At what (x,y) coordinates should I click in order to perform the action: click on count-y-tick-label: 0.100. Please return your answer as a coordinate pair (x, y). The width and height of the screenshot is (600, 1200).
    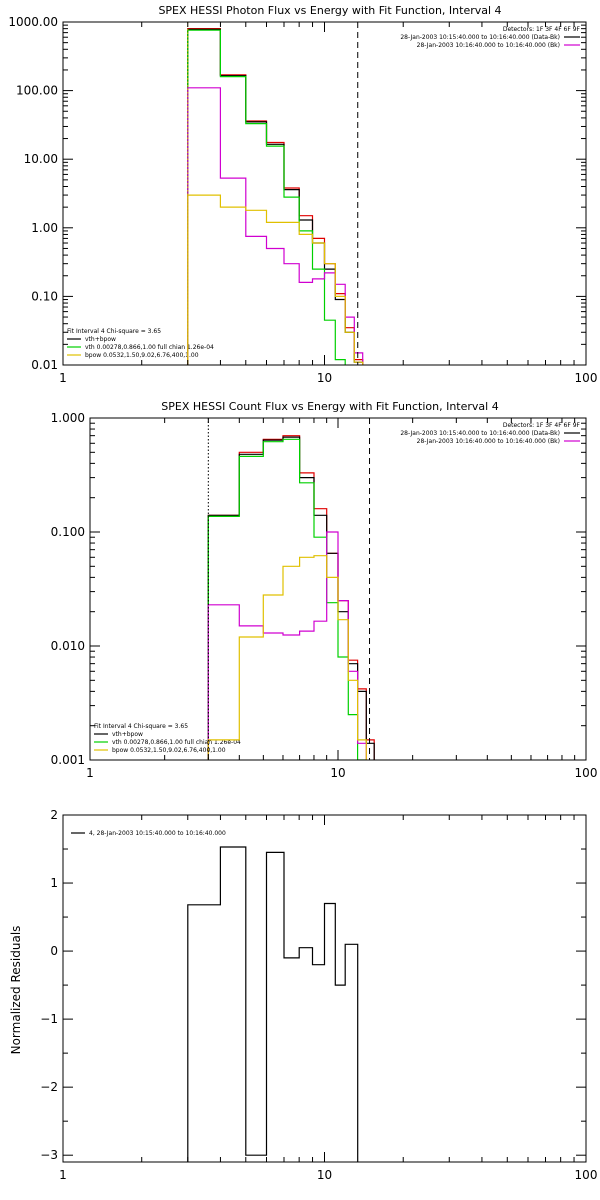
    Looking at the image, I should click on (68, 532).